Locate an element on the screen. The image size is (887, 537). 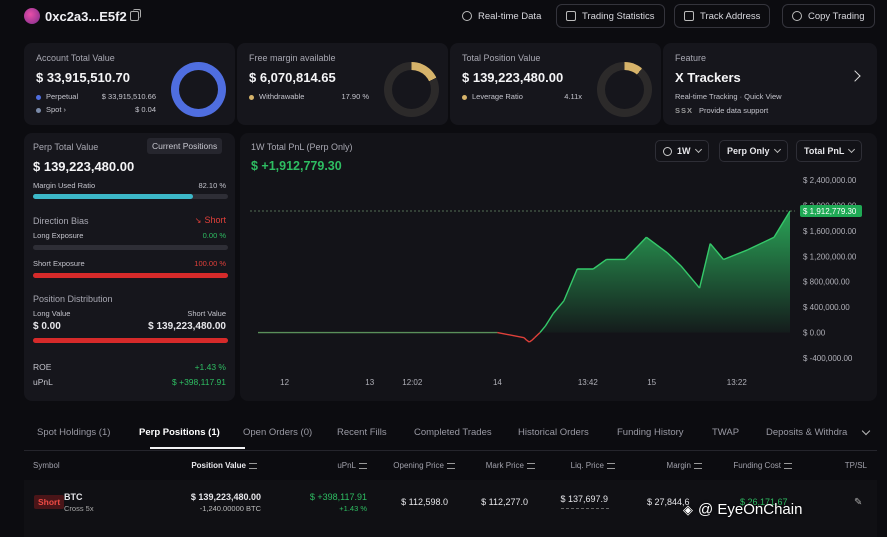
withdrawable-dot-icon is located at coordinates (251, 97).